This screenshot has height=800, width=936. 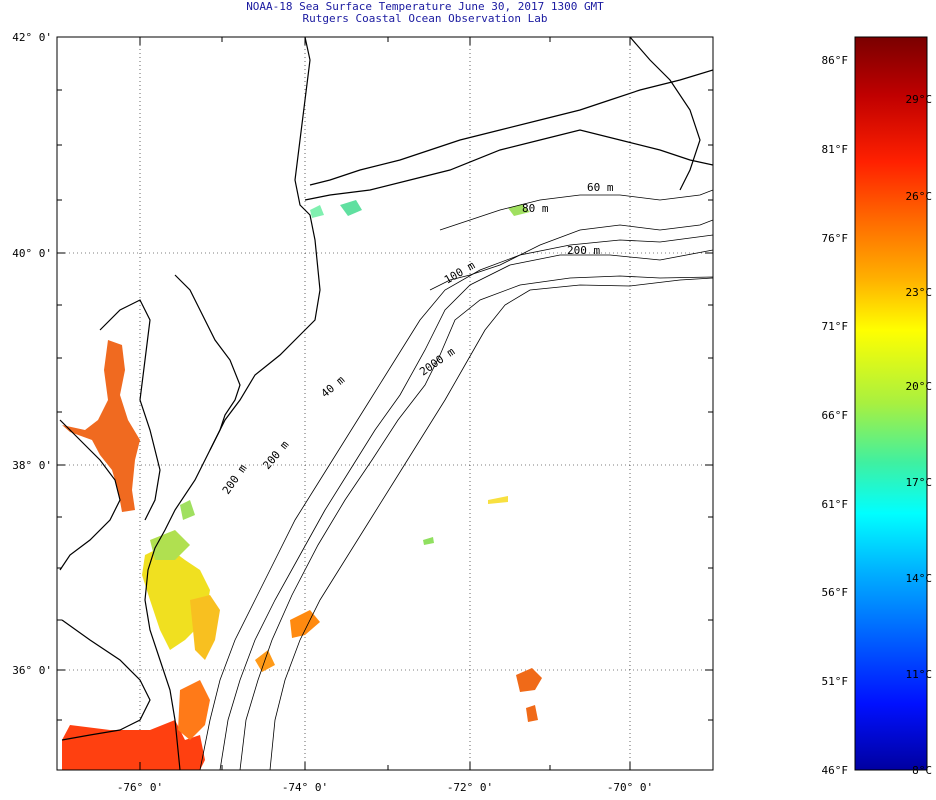 I want to click on cb-f-label: 51°F, so click(x=835, y=681).